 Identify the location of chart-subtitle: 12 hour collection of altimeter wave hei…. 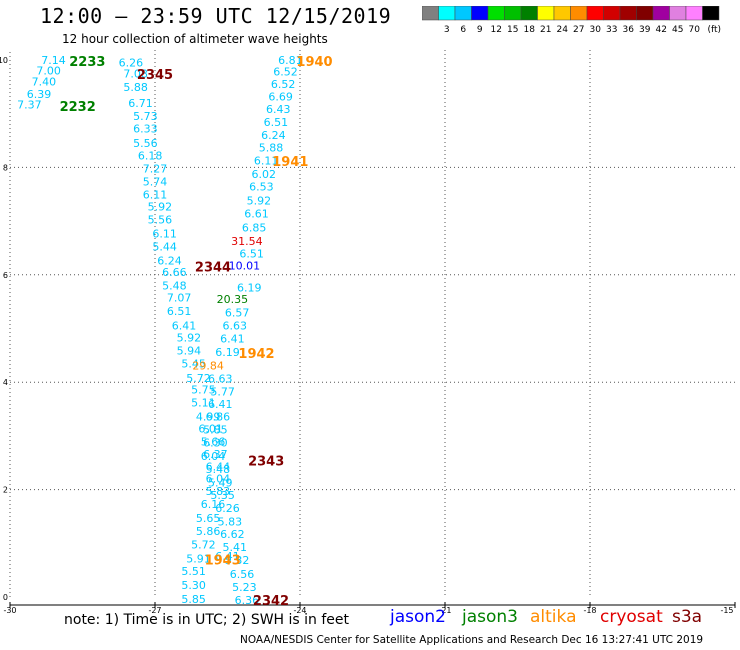
(195, 39).